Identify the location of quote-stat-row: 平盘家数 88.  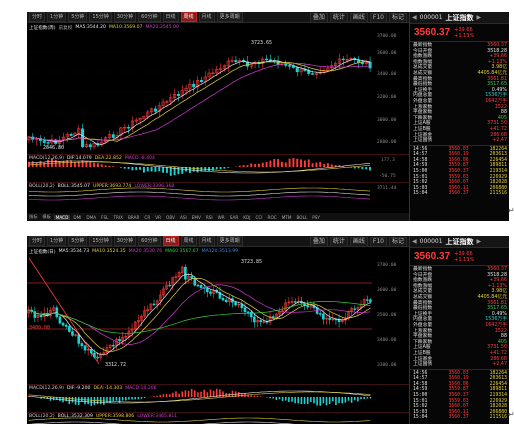
(460, 113).